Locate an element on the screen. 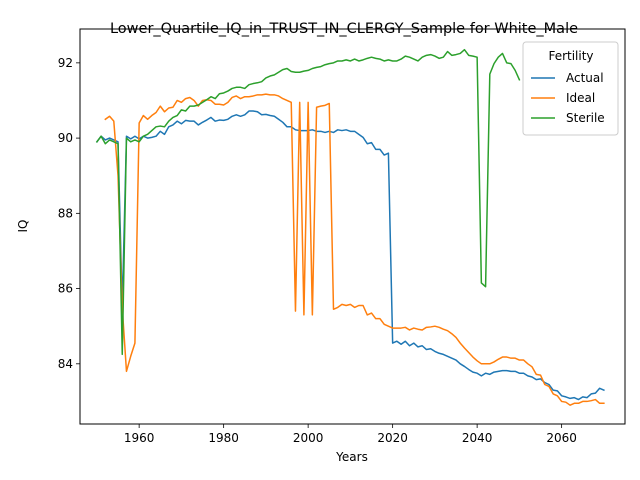 This screenshot has height=480, width=640. y-tick-label: 92 is located at coordinates (65, 63).